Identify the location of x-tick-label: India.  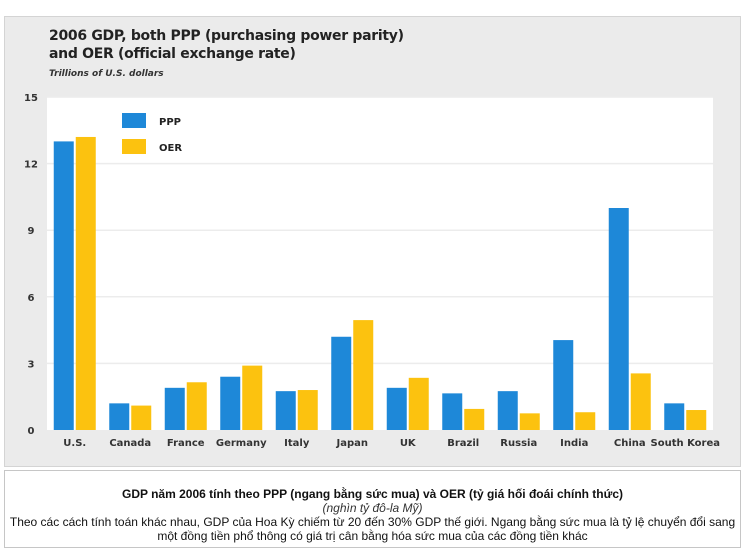
(574, 443).